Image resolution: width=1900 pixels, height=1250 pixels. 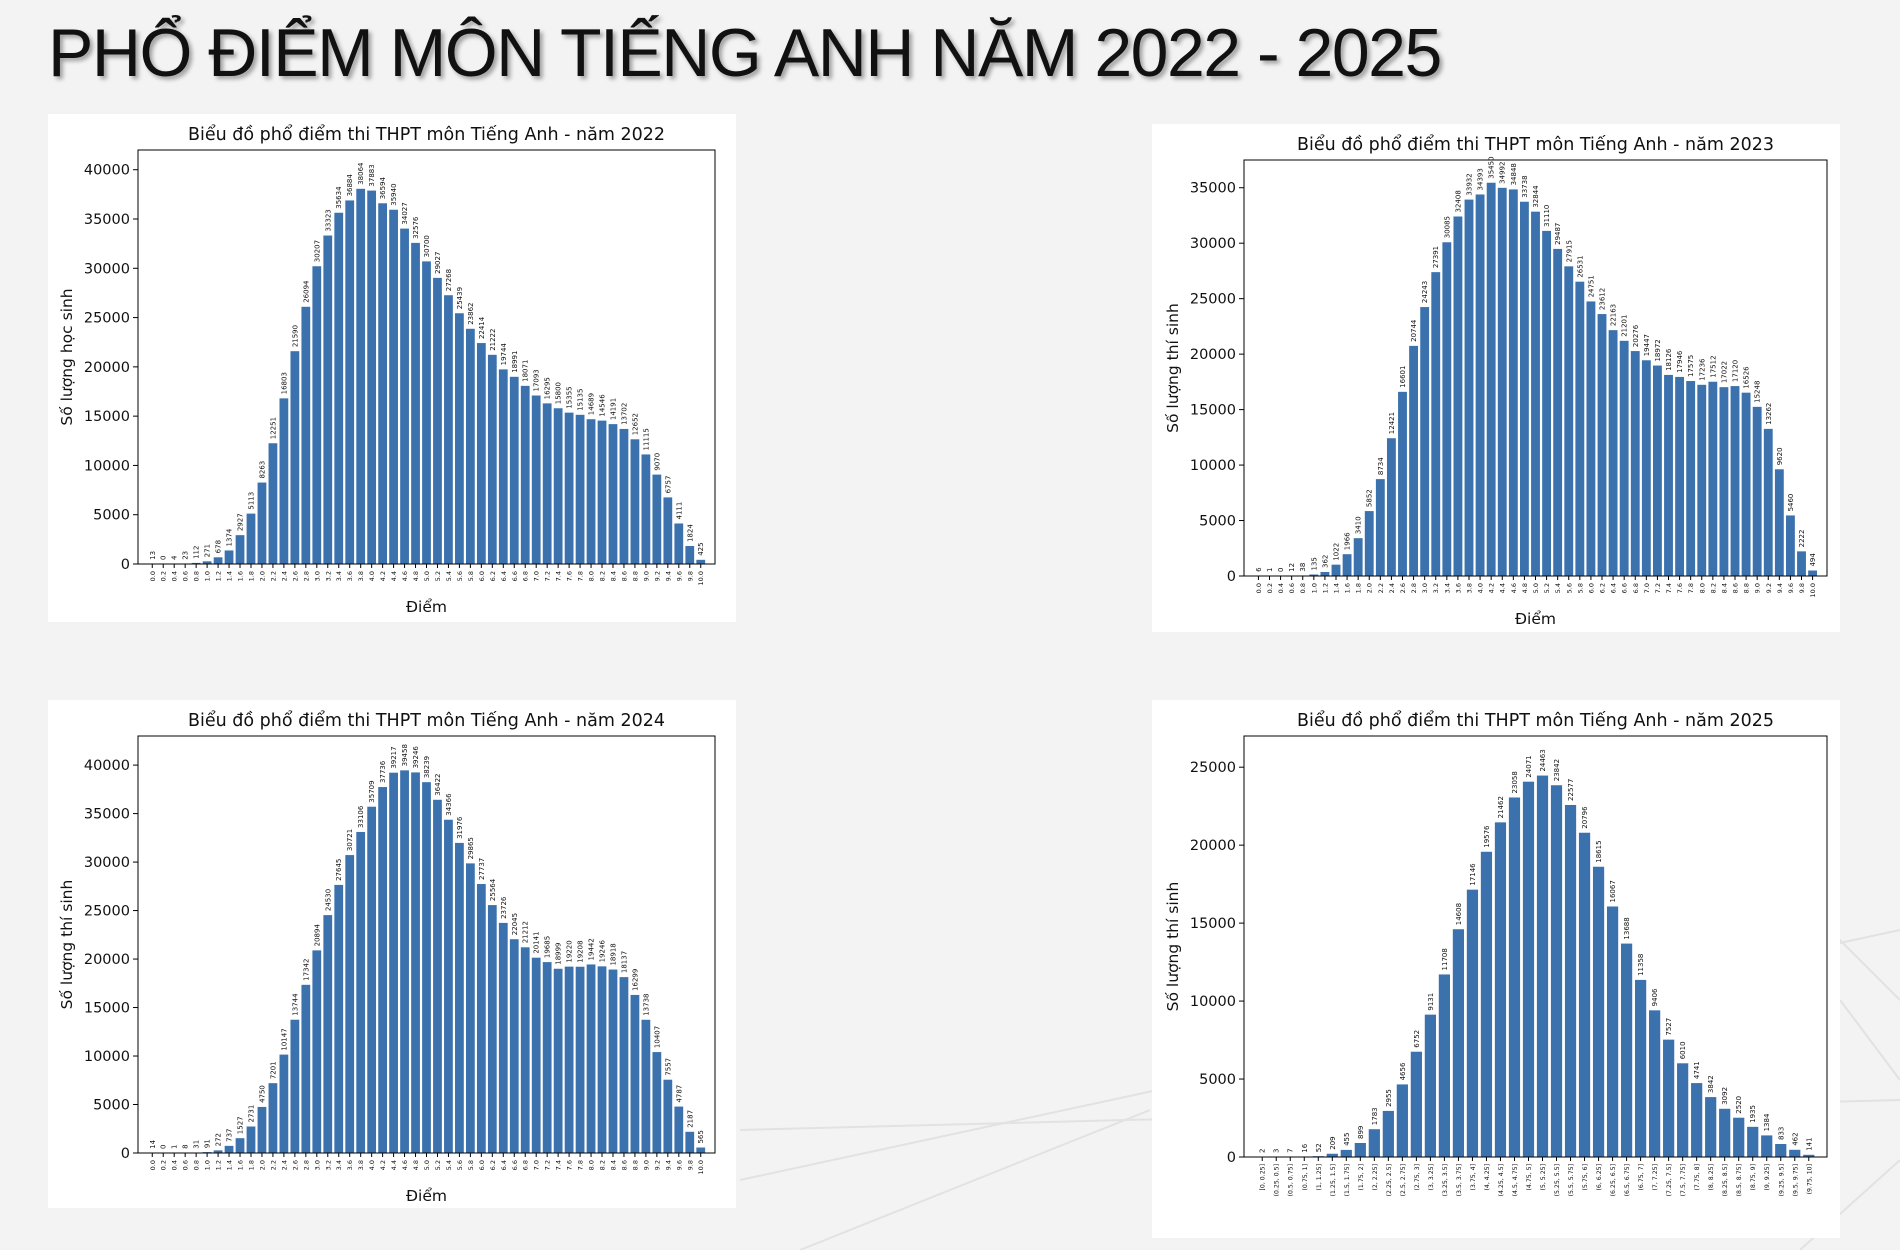 I want to click on bar-value-label: 4741, so click(x=1697, y=1070).